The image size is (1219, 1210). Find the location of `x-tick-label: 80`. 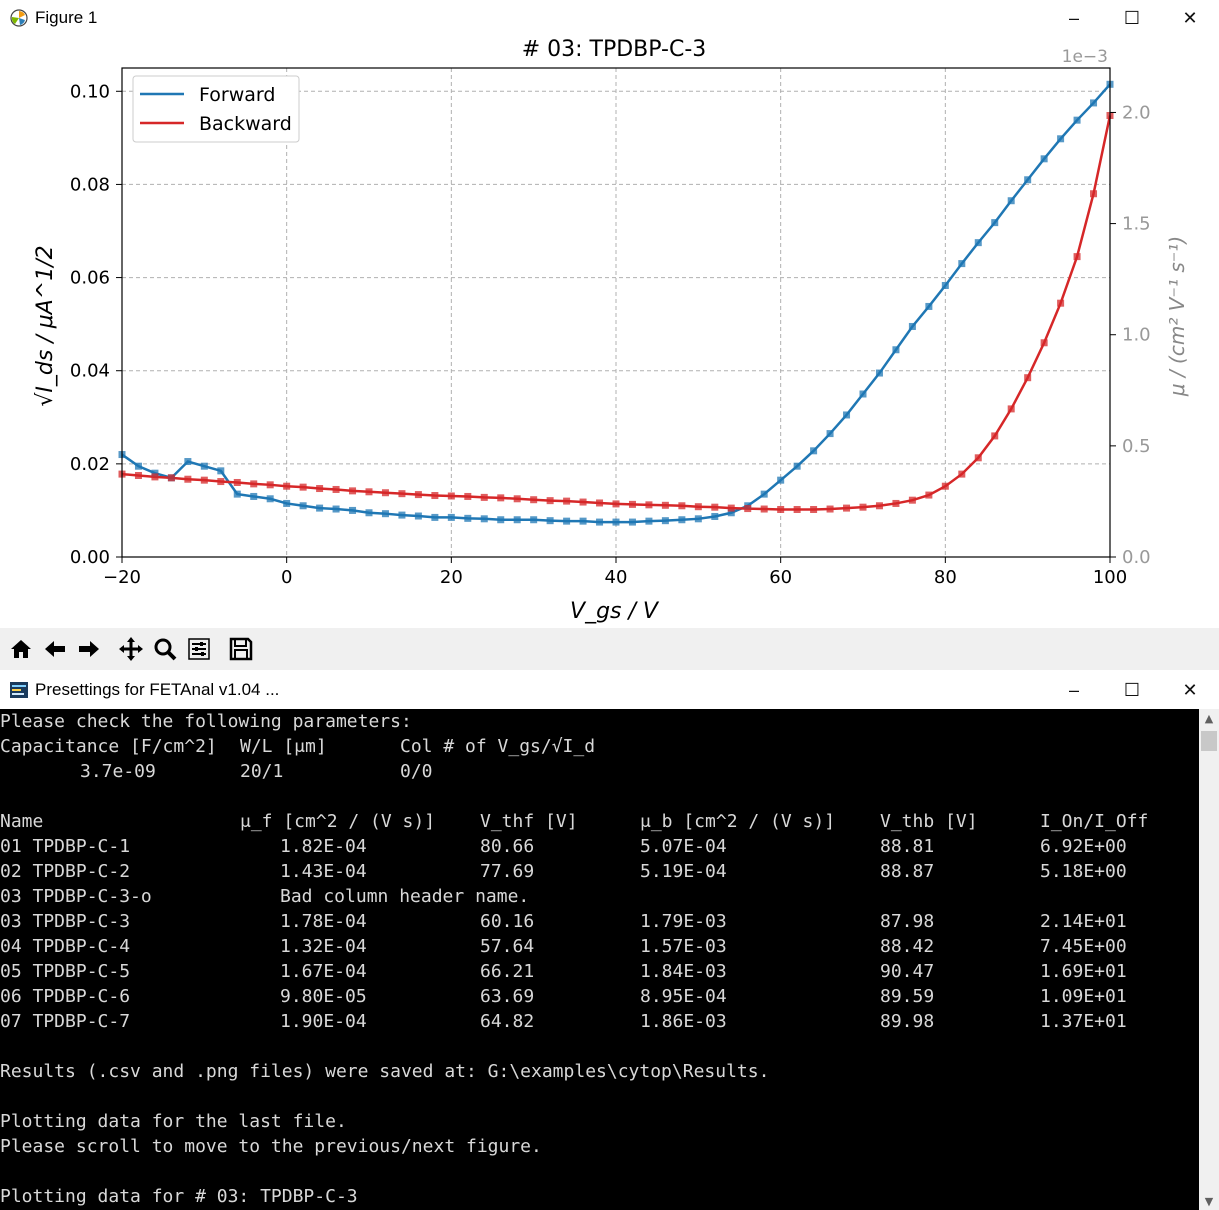

x-tick-label: 80 is located at coordinates (945, 577).